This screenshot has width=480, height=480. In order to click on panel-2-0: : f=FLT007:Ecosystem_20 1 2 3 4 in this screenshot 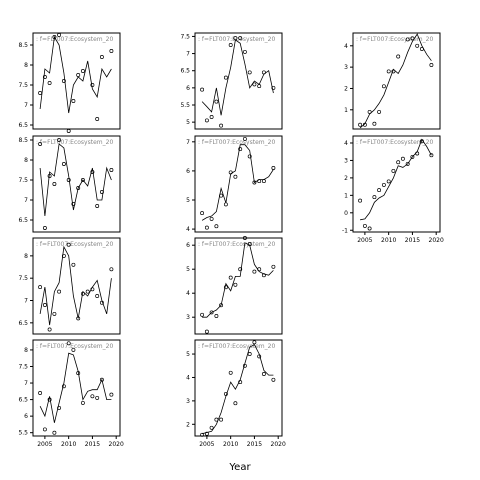, I will do `click(392, 81)`.